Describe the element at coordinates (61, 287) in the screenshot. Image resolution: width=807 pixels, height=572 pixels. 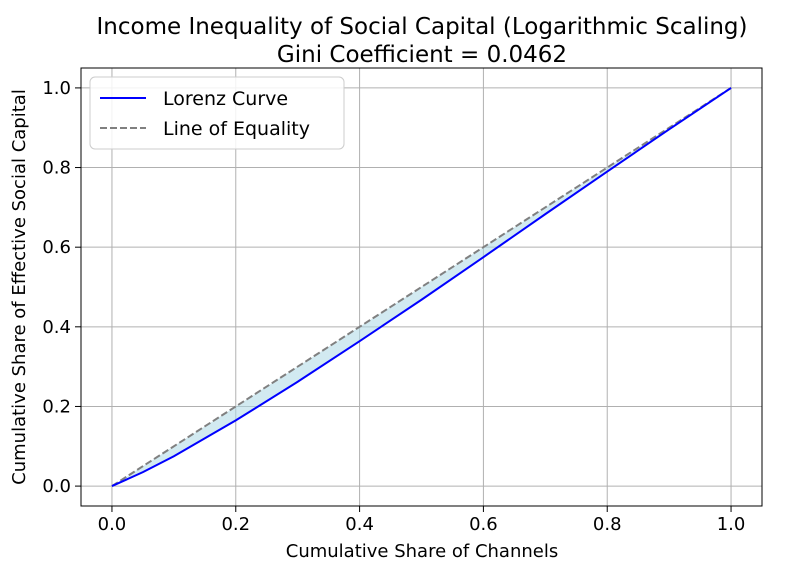
I see `y-axis-ticks: 0.0 0.2 0.4 0.6 0.8 1.0` at that location.